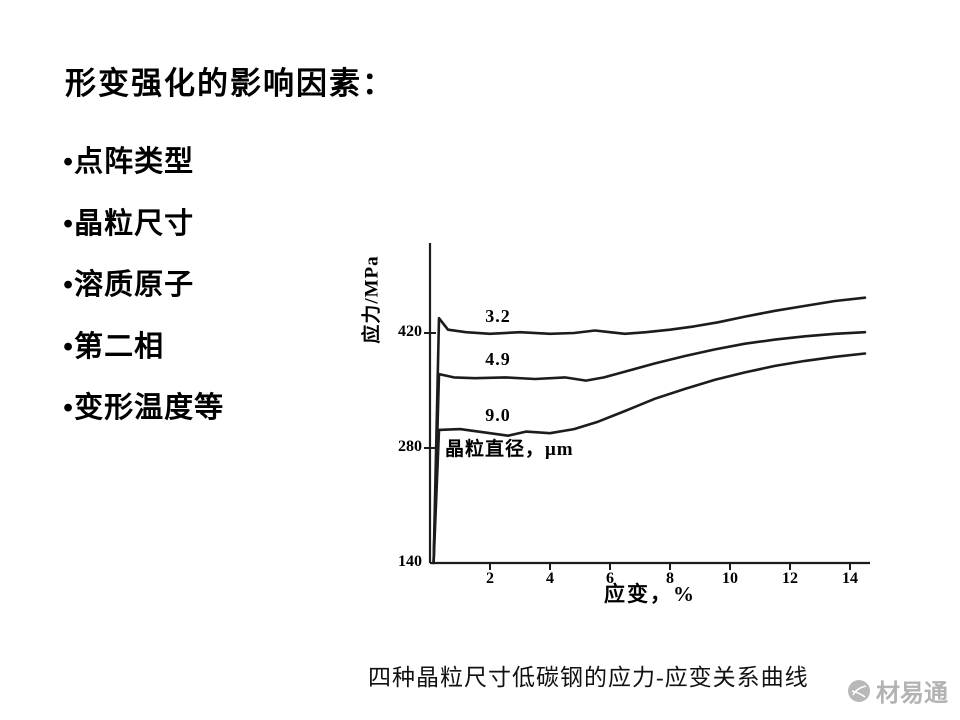 Image resolution: width=960 pixels, height=720 pixels. I want to click on series-label-3.2: 3.2, so click(498, 315).